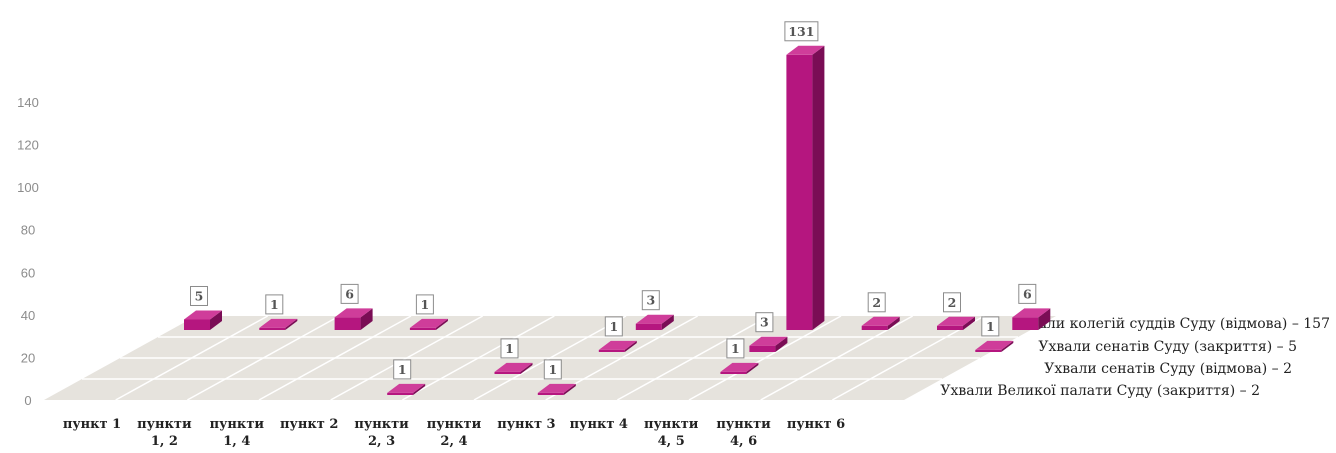  What do you see at coordinates (92, 424) in the screenshot?
I see `category-label: пункт 1` at bounding box center [92, 424].